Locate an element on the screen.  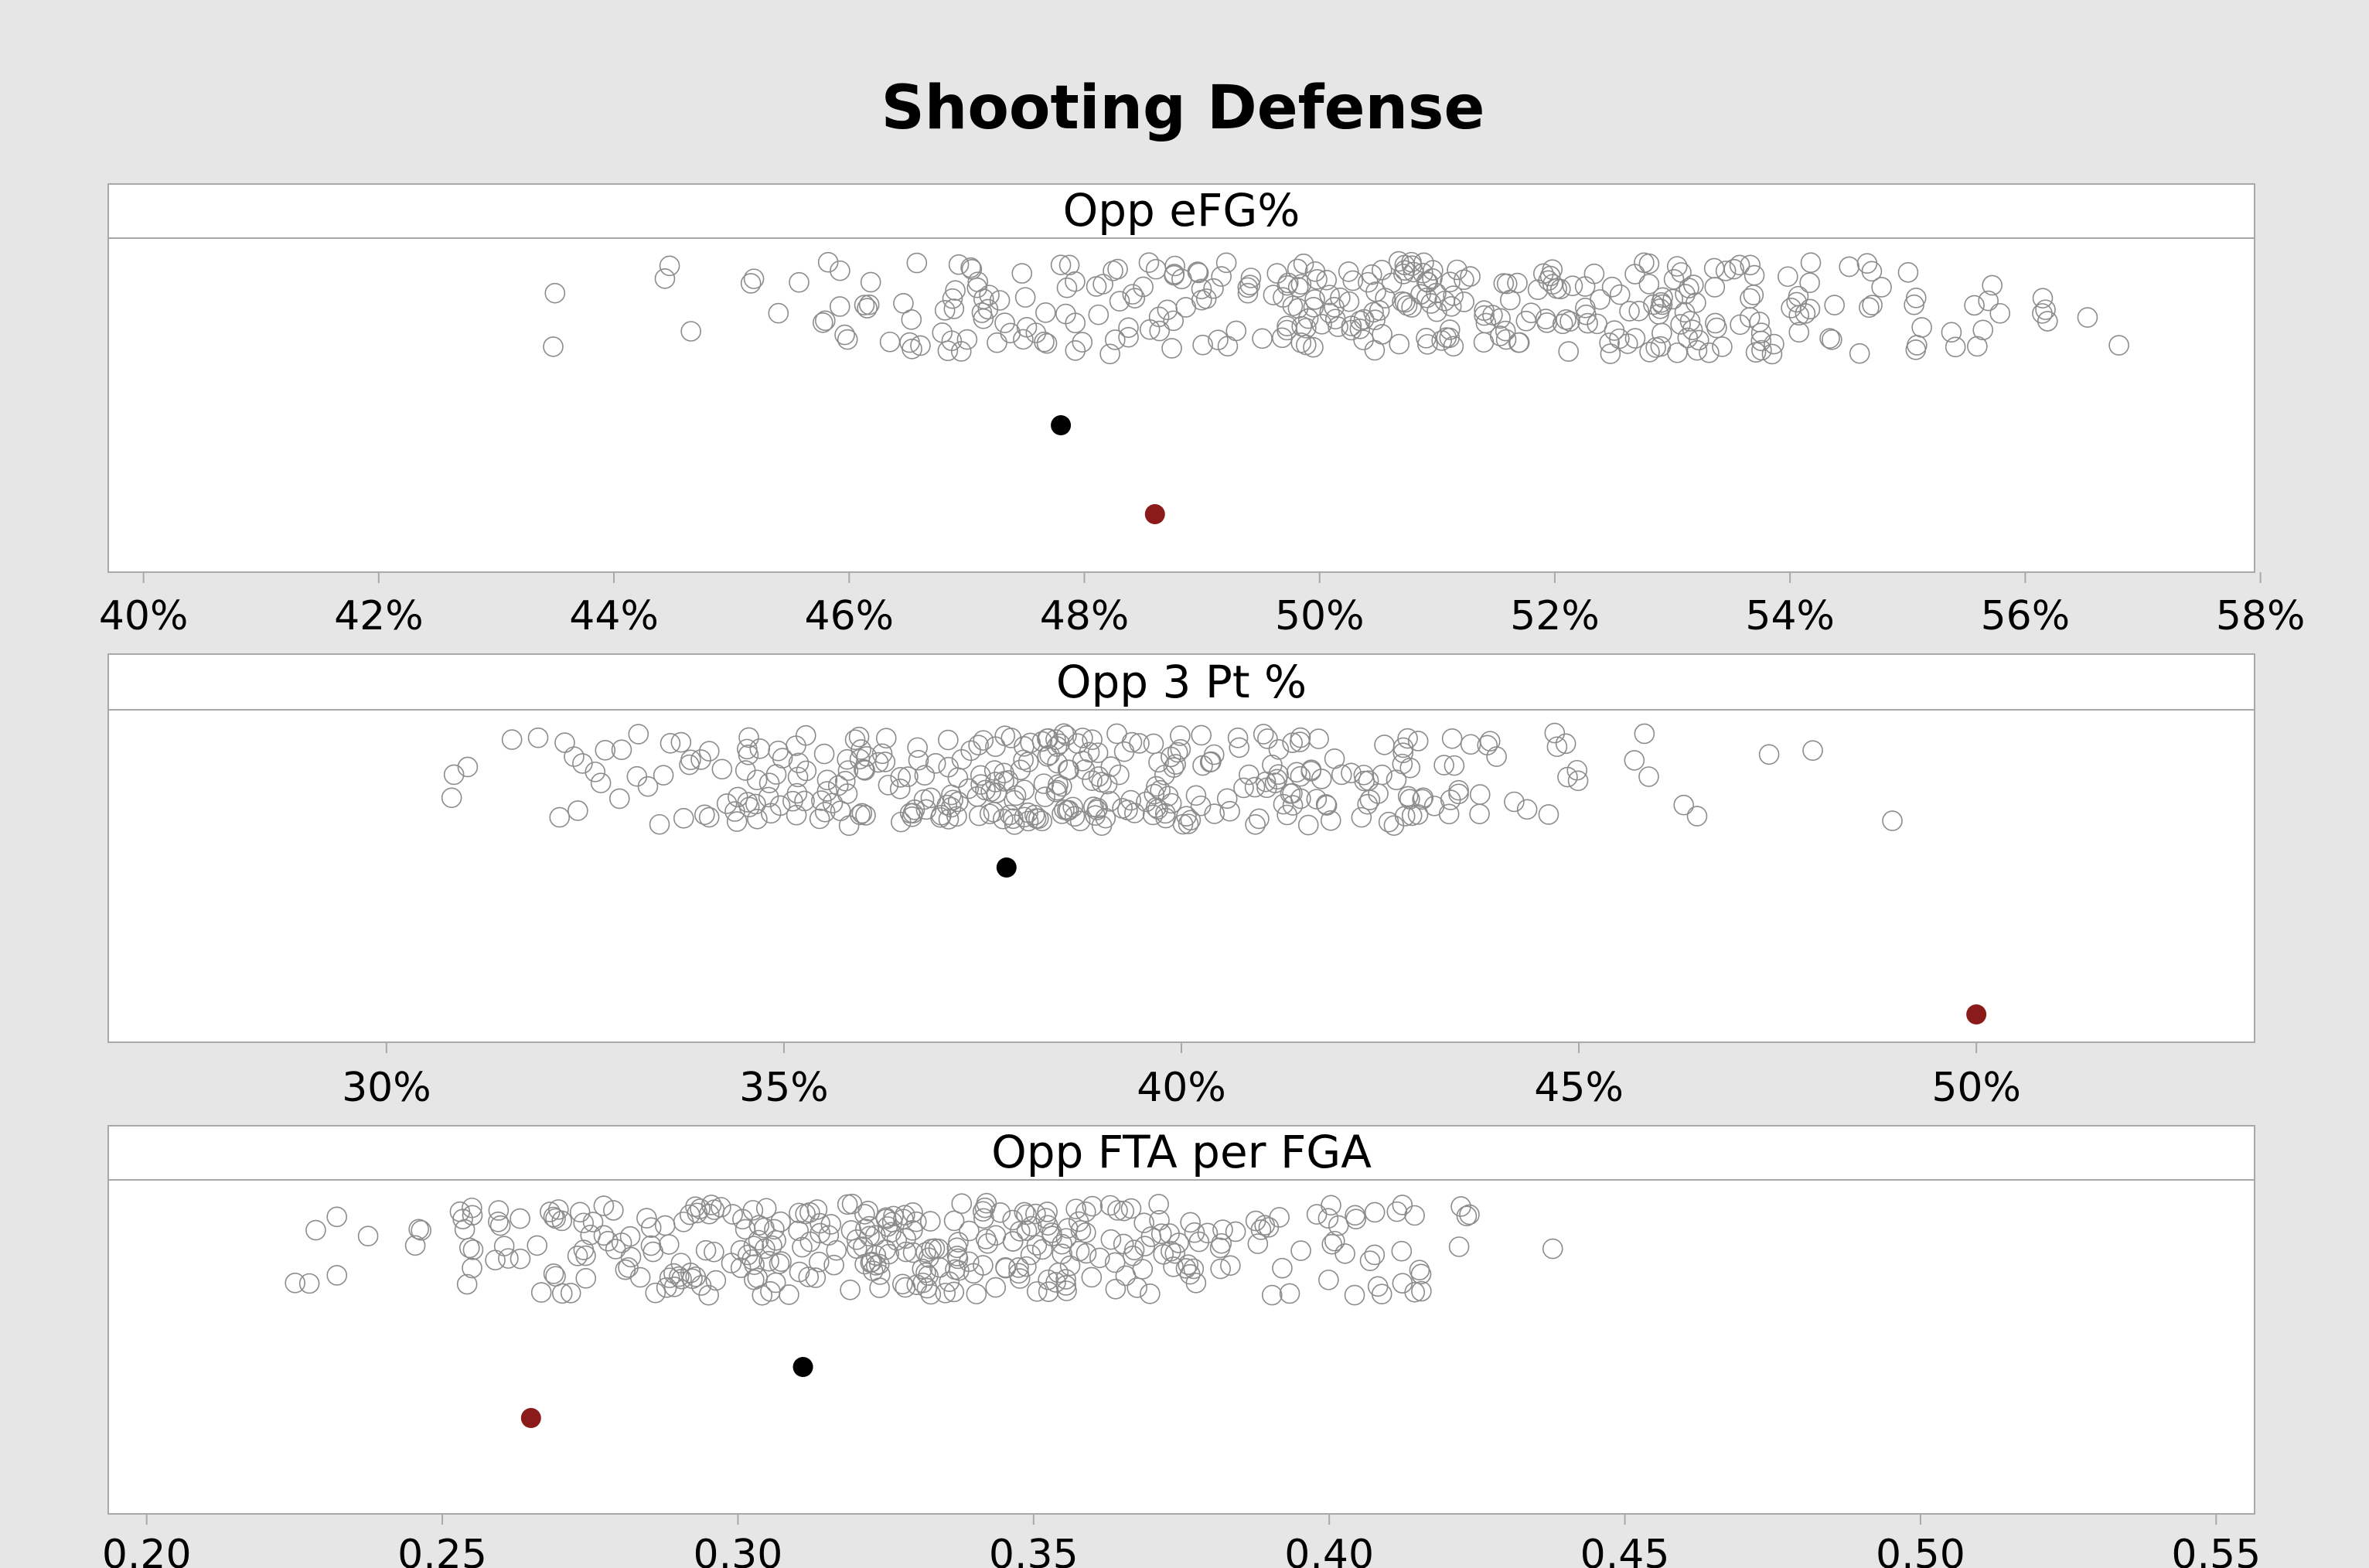
x-tick-label: 40% is located at coordinates (144, 616).